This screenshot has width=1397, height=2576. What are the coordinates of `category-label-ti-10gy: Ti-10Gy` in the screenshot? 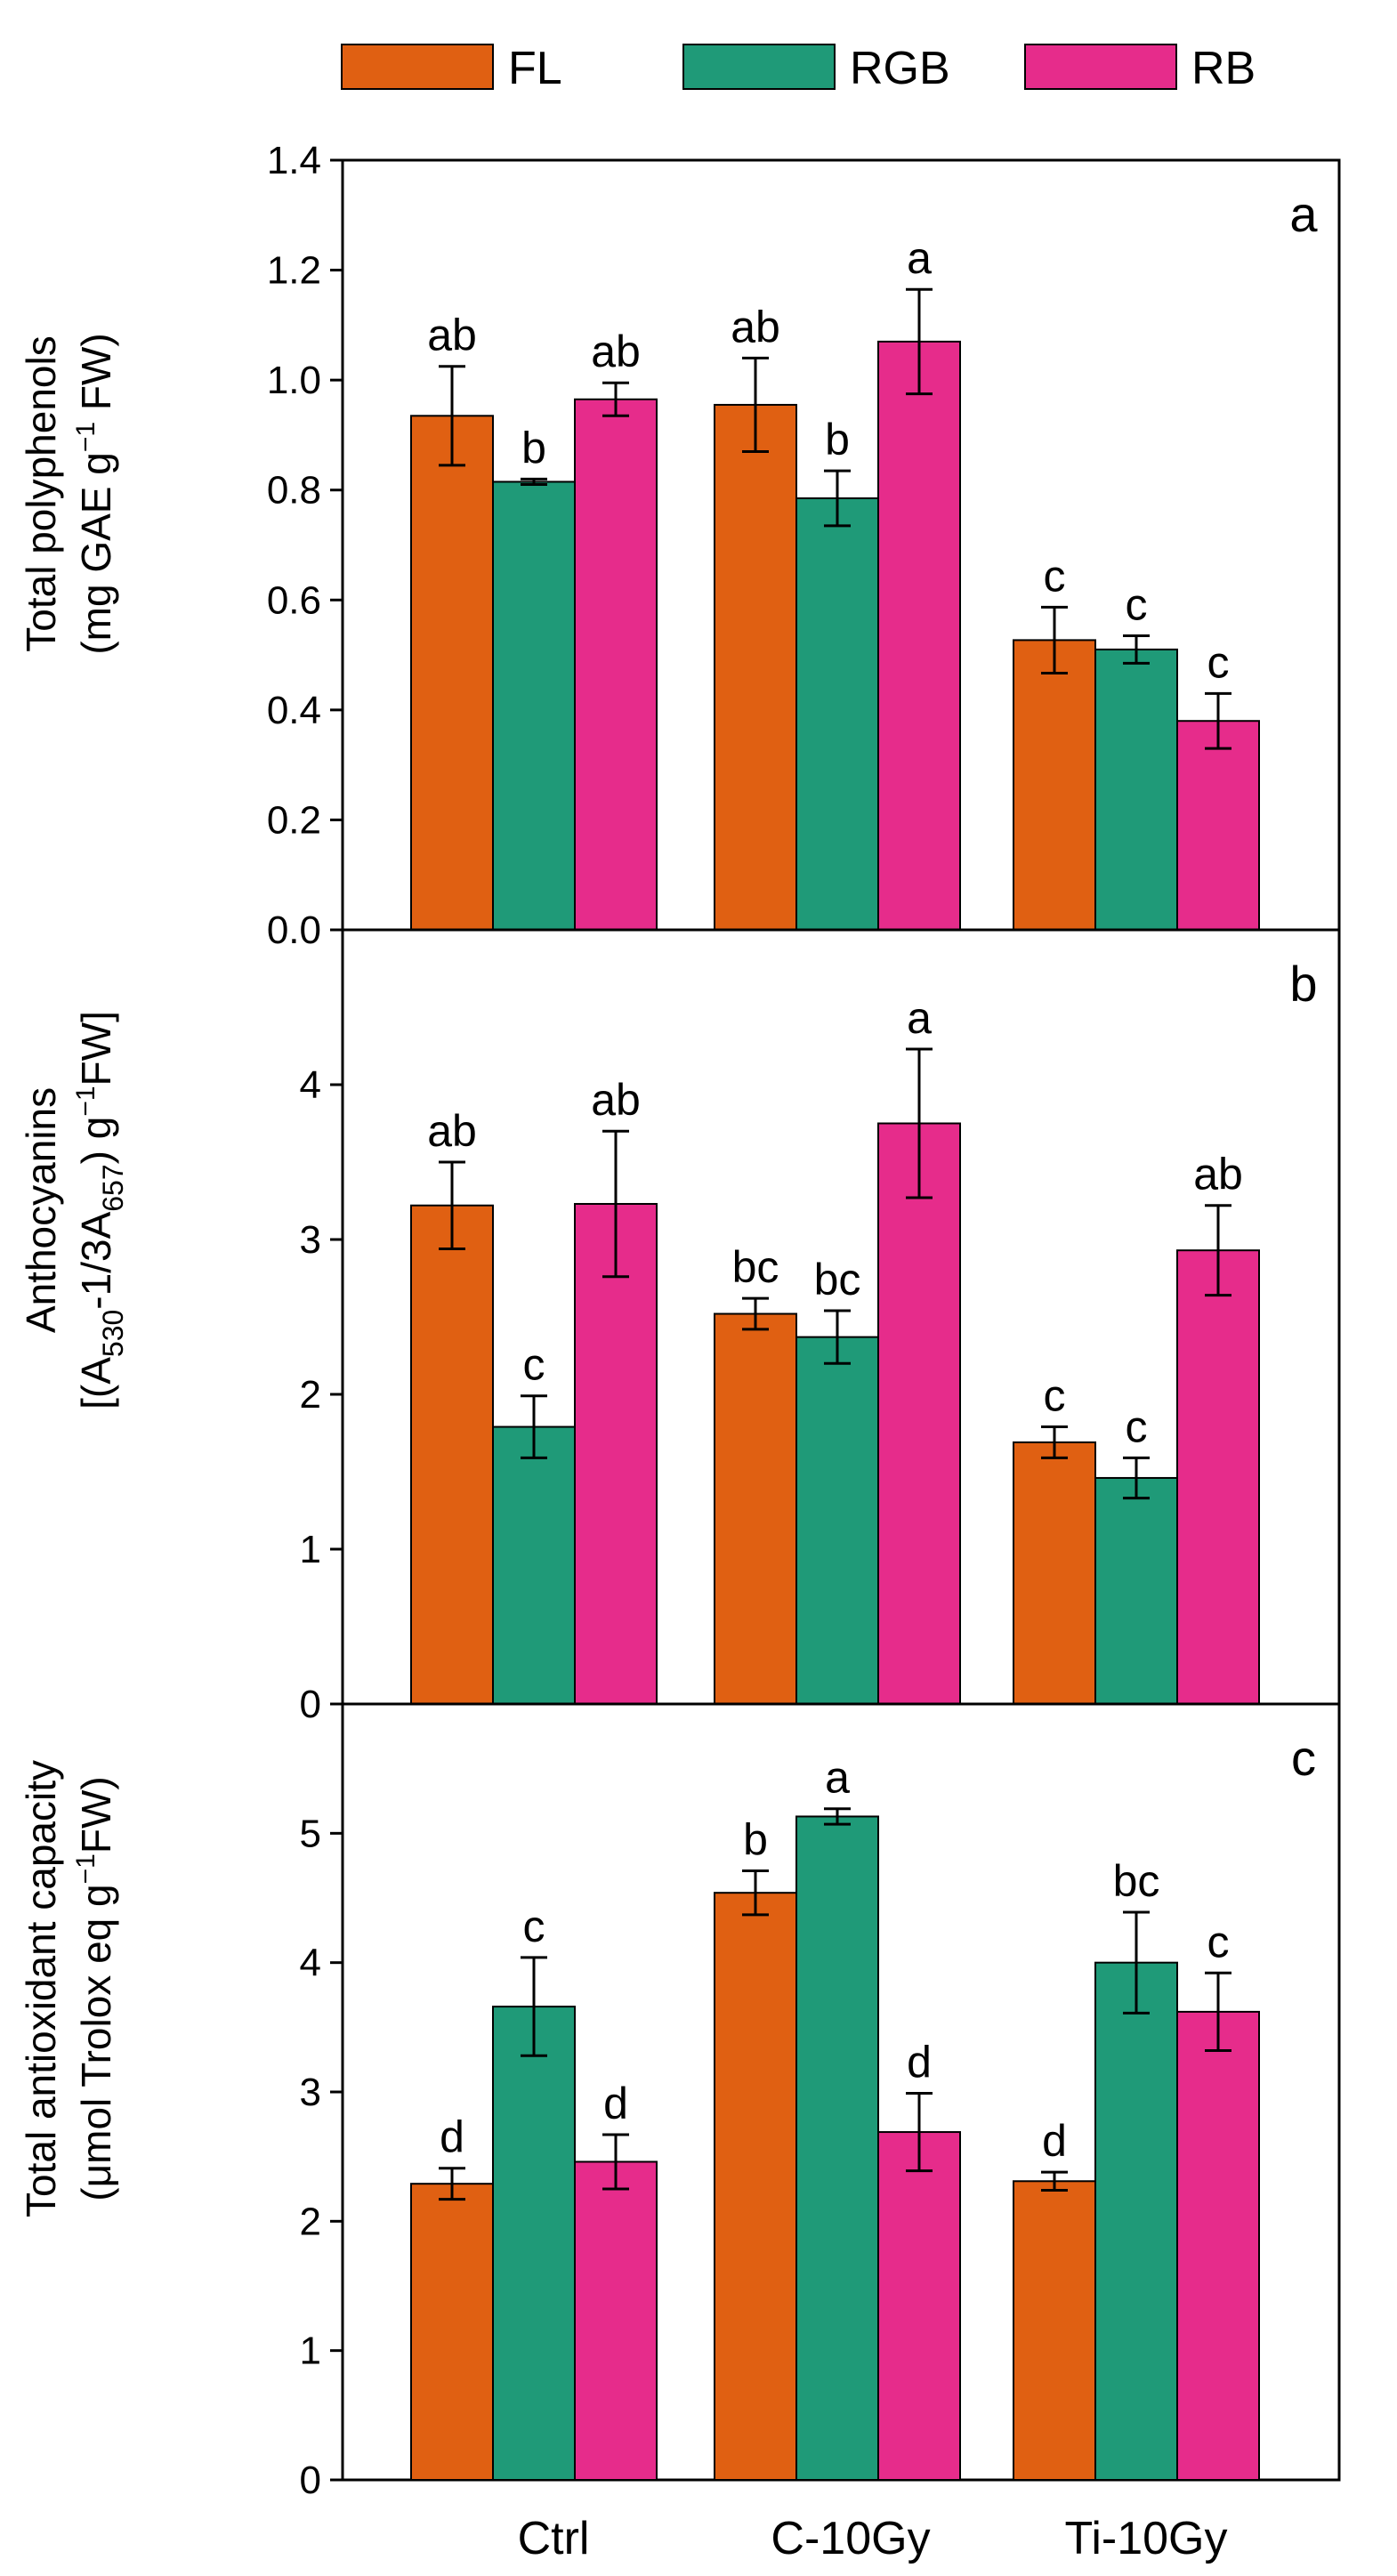 It's located at (1146, 2538).